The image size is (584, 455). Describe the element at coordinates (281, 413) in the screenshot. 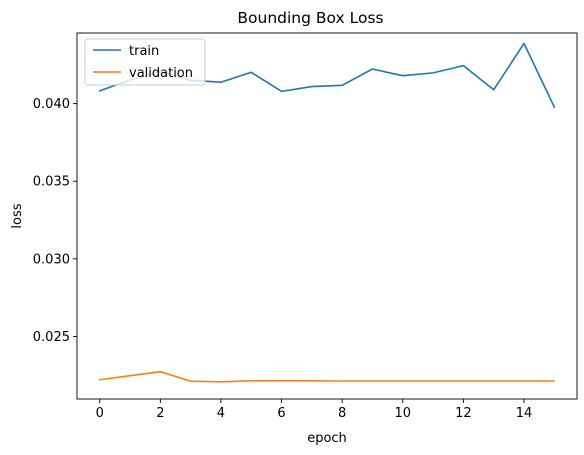

I see `x-tick-label: 6` at that location.